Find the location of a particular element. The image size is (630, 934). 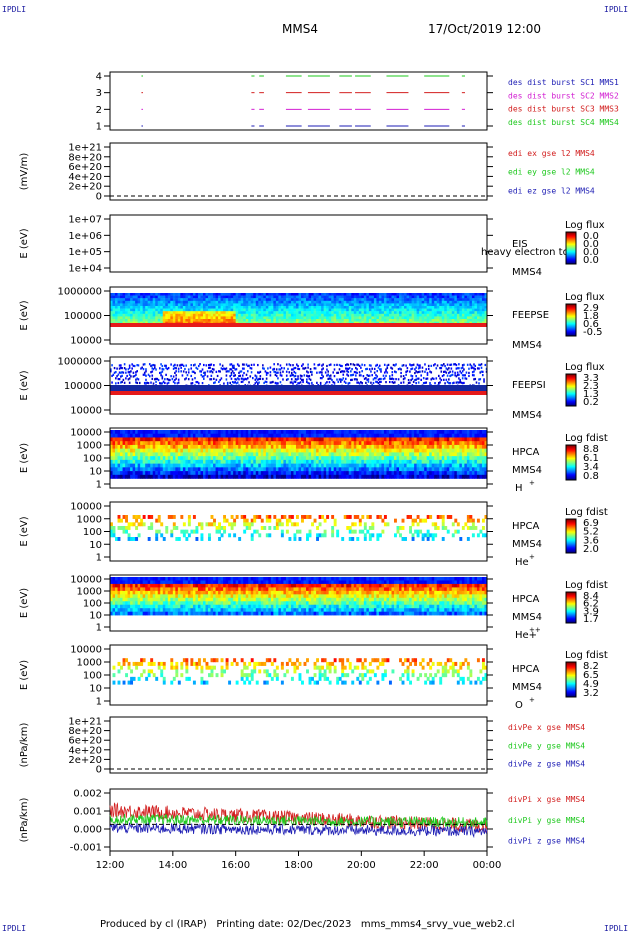

ytick-label: 1e+06 is located at coordinates (85, 236).